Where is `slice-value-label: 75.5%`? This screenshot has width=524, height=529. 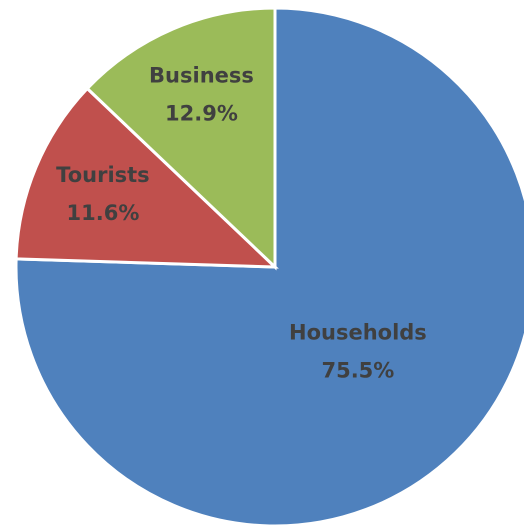 slice-value-label: 75.5% is located at coordinates (357, 371).